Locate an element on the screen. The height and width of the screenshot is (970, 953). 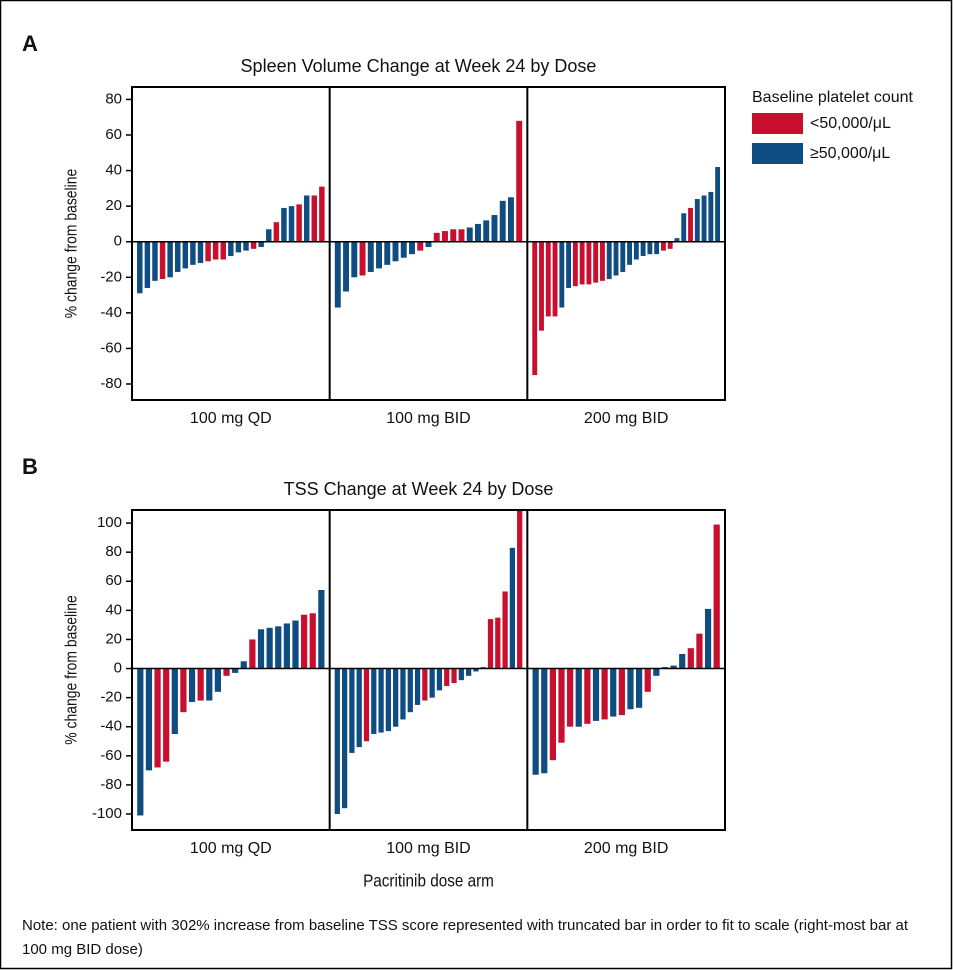
y-tick-label: -100 is located at coordinates (107, 813).